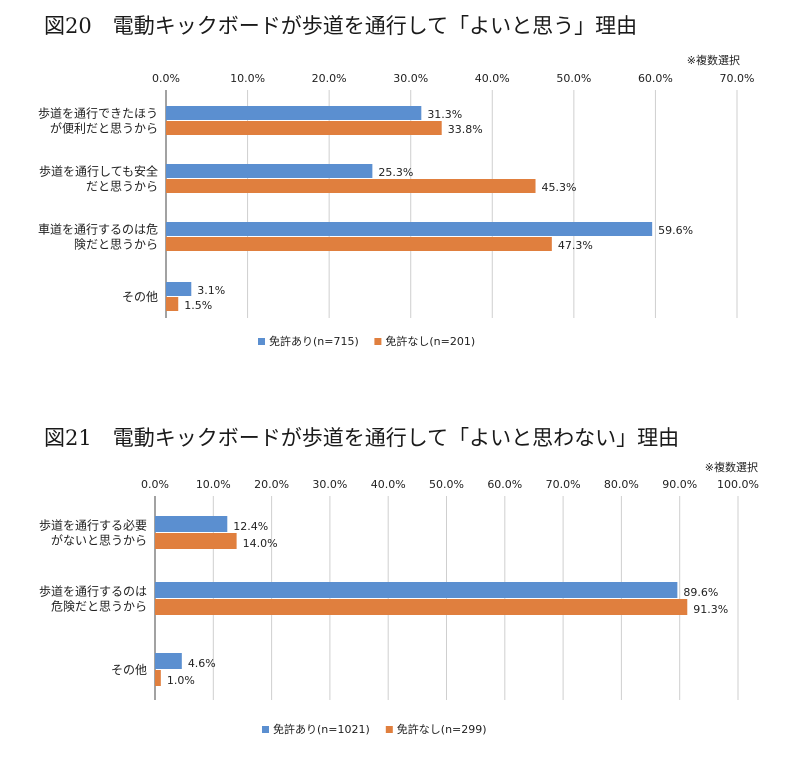  I want to click on chart1-tick-label: 60.0%, so click(655, 78).